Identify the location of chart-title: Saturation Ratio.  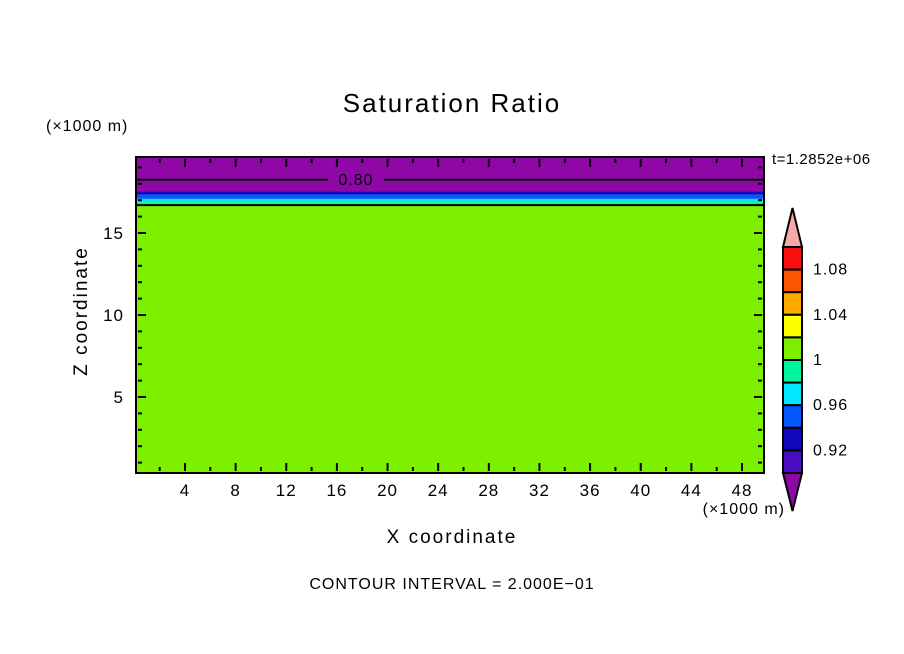
(452, 103).